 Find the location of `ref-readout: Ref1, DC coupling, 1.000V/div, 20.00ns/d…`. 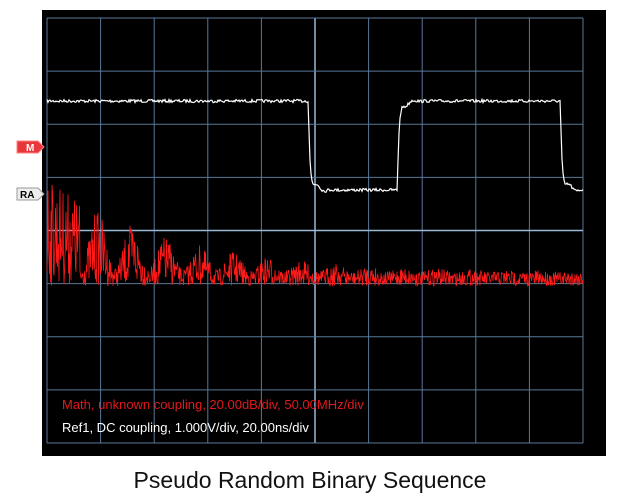

ref-readout: Ref1, DC coupling, 1.000V/div, 20.00ns/d… is located at coordinates (185, 427).